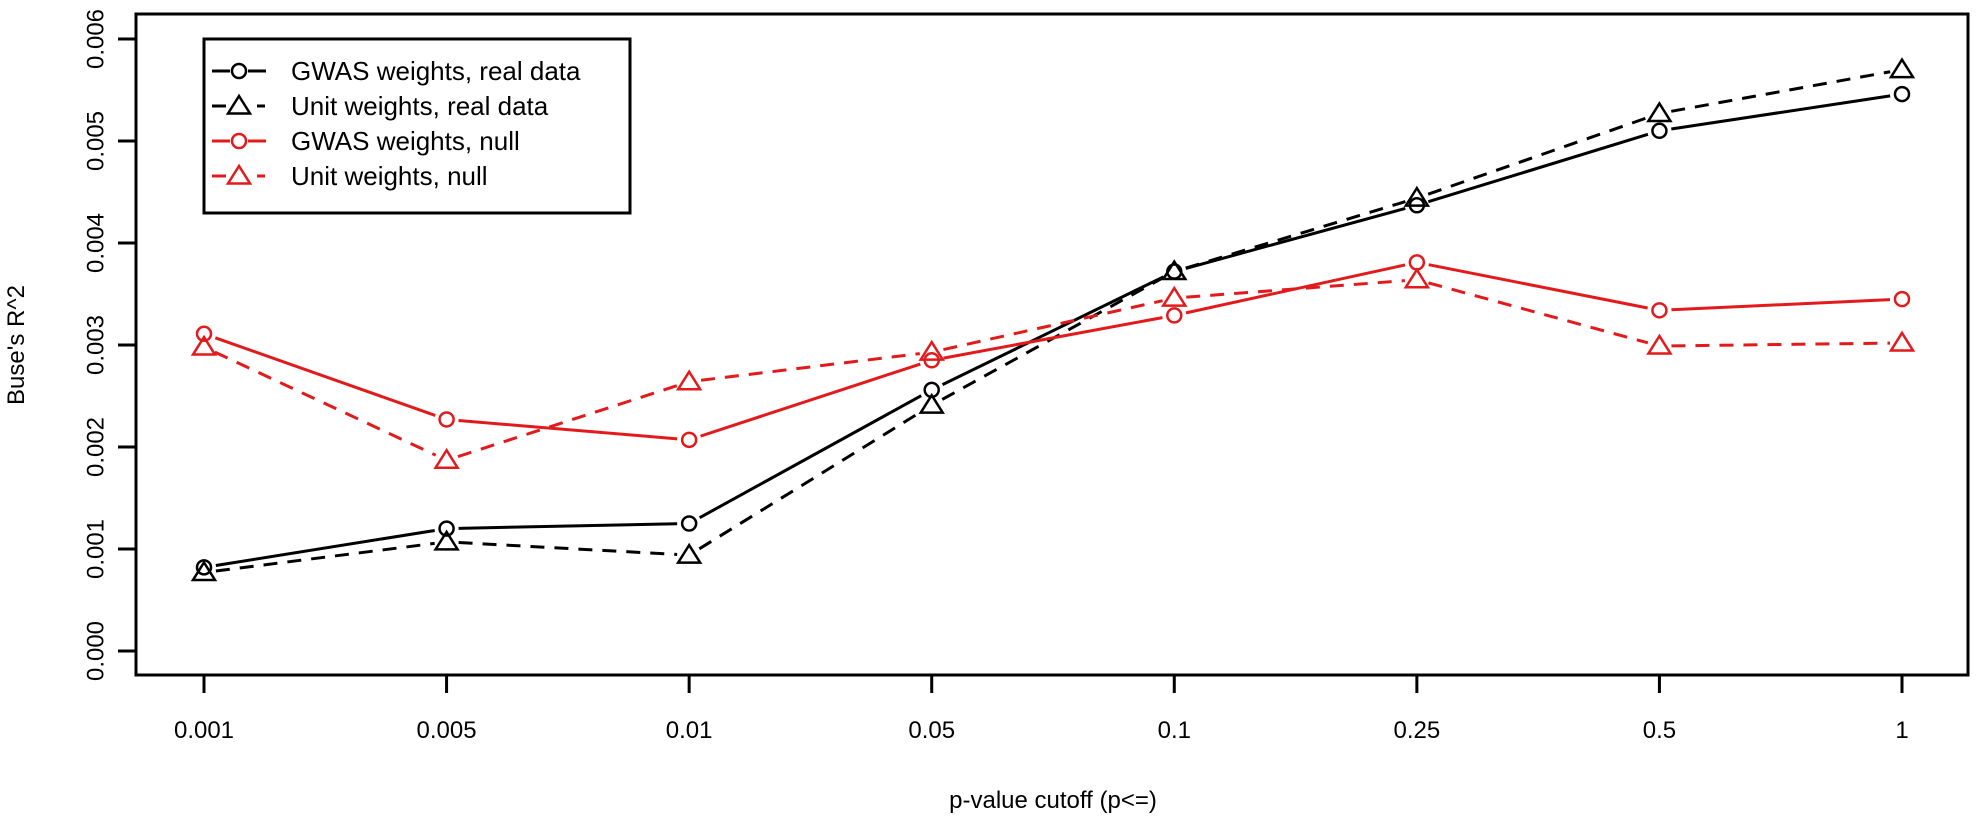 Image resolution: width=1976 pixels, height=819 pixels. Describe the element at coordinates (96, 243) in the screenshot. I see `y-tick-label: 0.004` at that location.